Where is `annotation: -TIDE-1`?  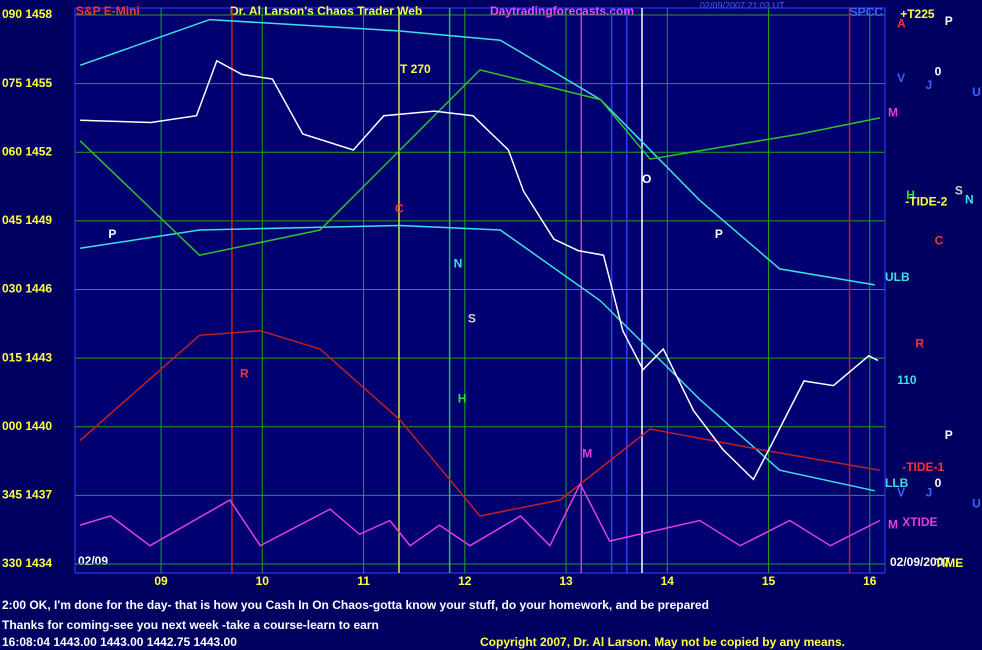 annotation: -TIDE-1 is located at coordinates (923, 467).